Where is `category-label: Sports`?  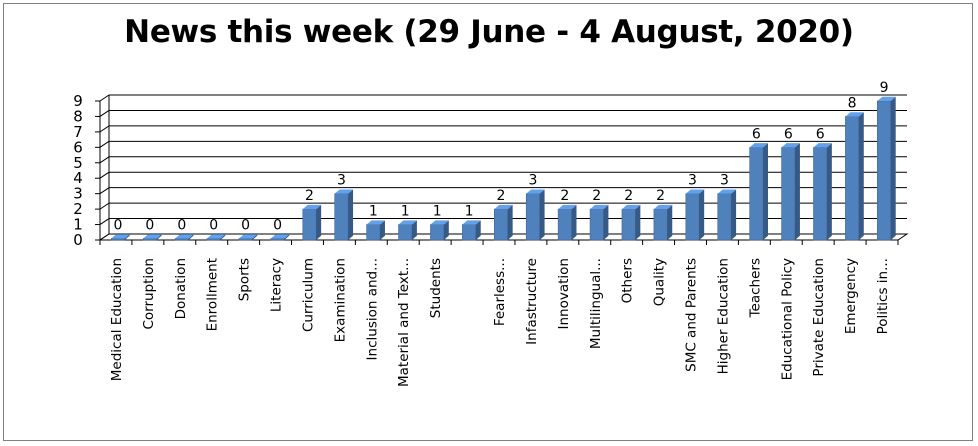
category-label: Sports is located at coordinates (245, 279).